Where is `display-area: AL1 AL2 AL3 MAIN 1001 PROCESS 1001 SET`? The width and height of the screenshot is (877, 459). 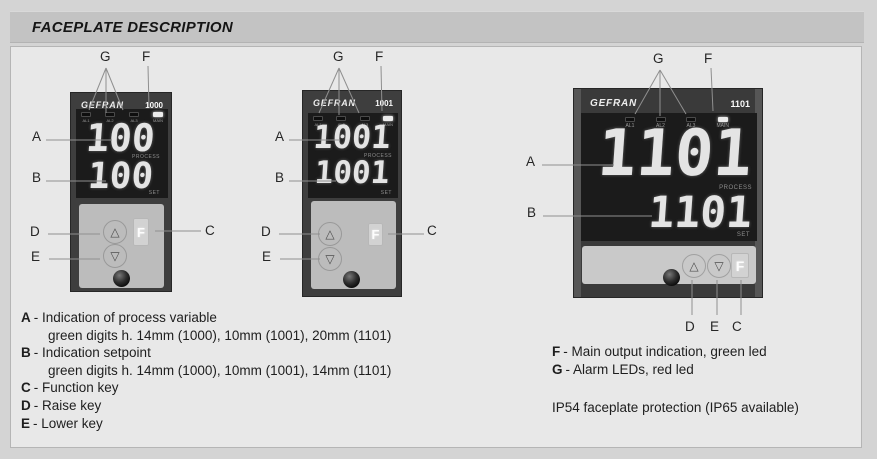 display-area: AL1 AL2 AL3 MAIN 1001 PROCESS 1001 SET is located at coordinates (353, 155).